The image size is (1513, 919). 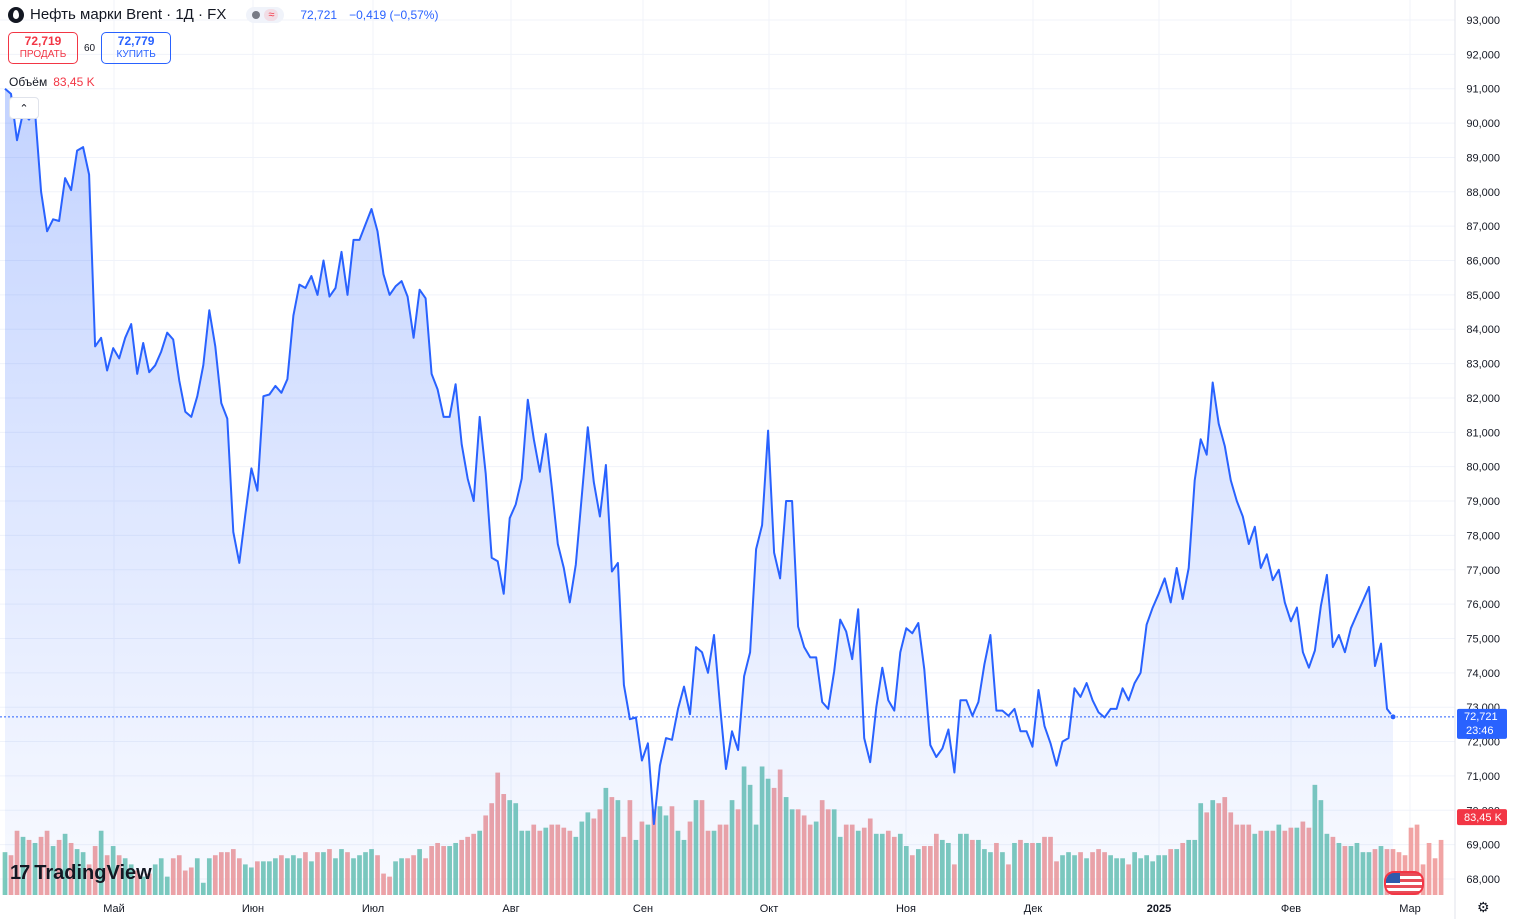 What do you see at coordinates (769, 909) in the screenshot?
I see `x-tick-label: Окт` at bounding box center [769, 909].